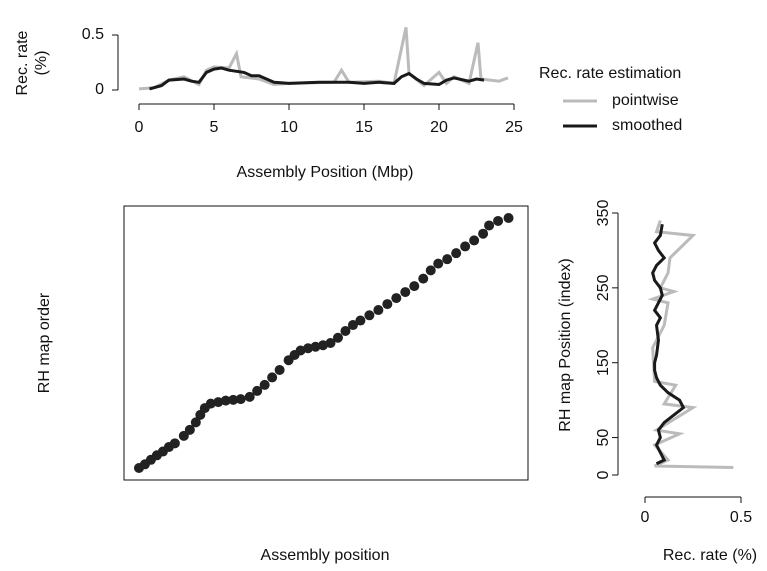 The width and height of the screenshot is (767, 571). I want to click on x-tick-label: 25, so click(514, 127).